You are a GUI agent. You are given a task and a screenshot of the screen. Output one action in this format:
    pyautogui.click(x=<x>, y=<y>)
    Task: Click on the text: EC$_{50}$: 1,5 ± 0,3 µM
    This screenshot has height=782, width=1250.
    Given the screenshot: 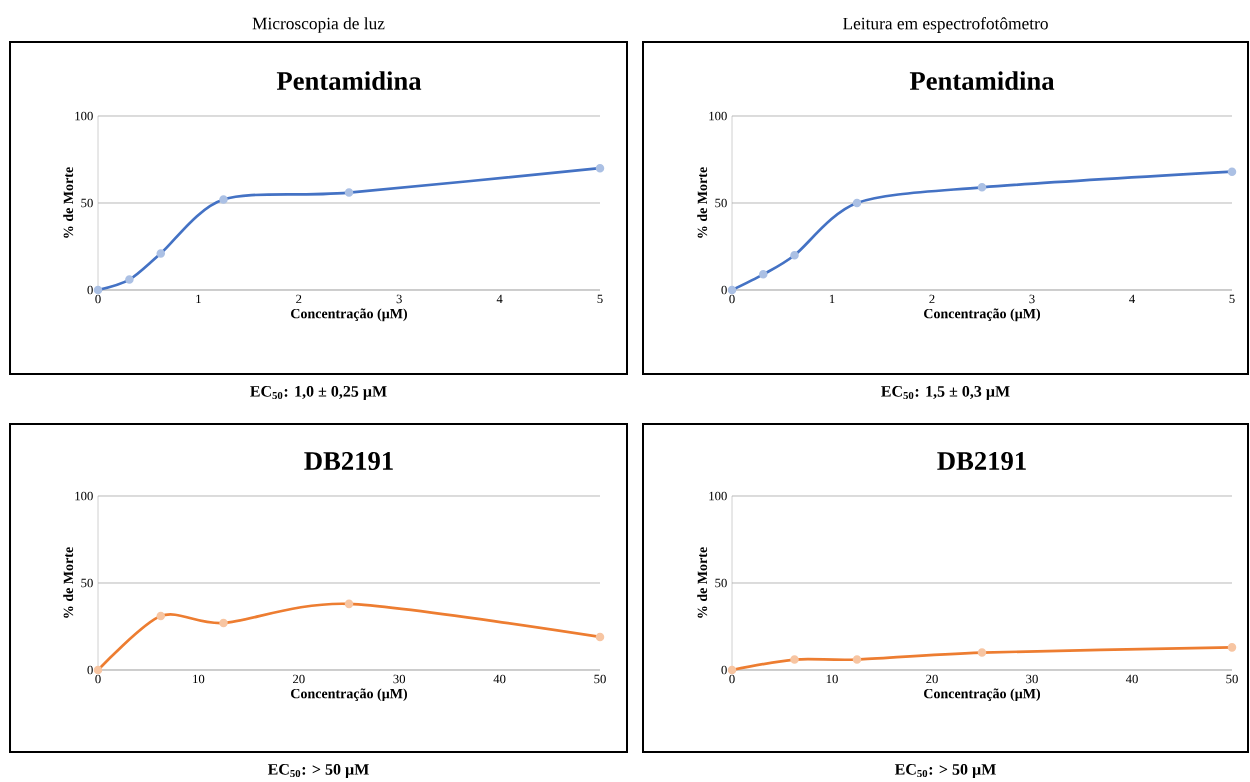 What is the action you would take?
    pyautogui.click(x=945, y=392)
    